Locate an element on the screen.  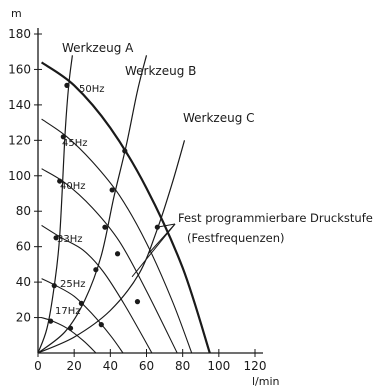
tool-label-c: Werkzeug C is located at coordinates (219, 118).